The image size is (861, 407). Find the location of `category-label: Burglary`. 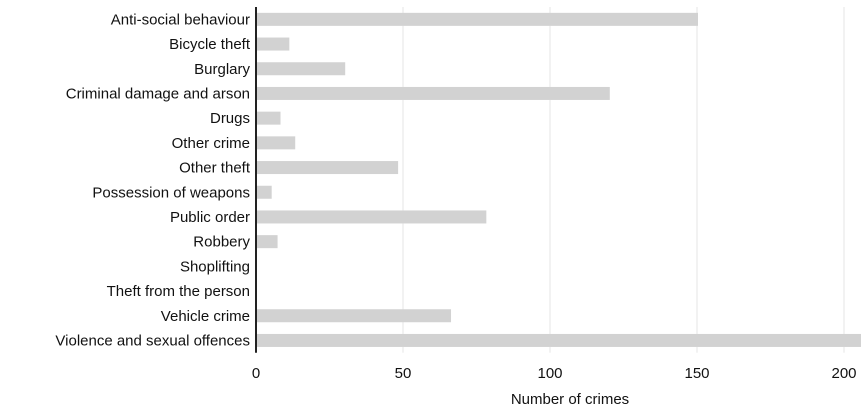

category-label: Burglary is located at coordinates (222, 69).